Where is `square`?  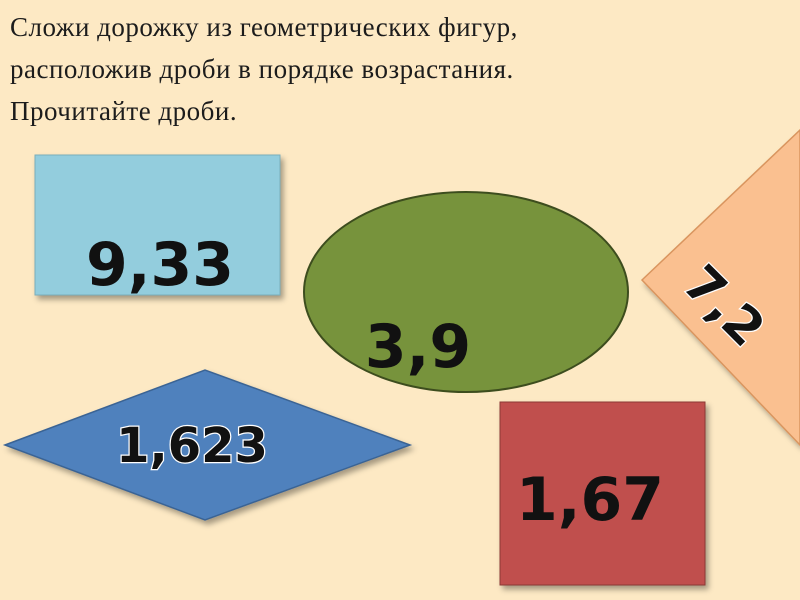
square is located at coordinates (602, 493).